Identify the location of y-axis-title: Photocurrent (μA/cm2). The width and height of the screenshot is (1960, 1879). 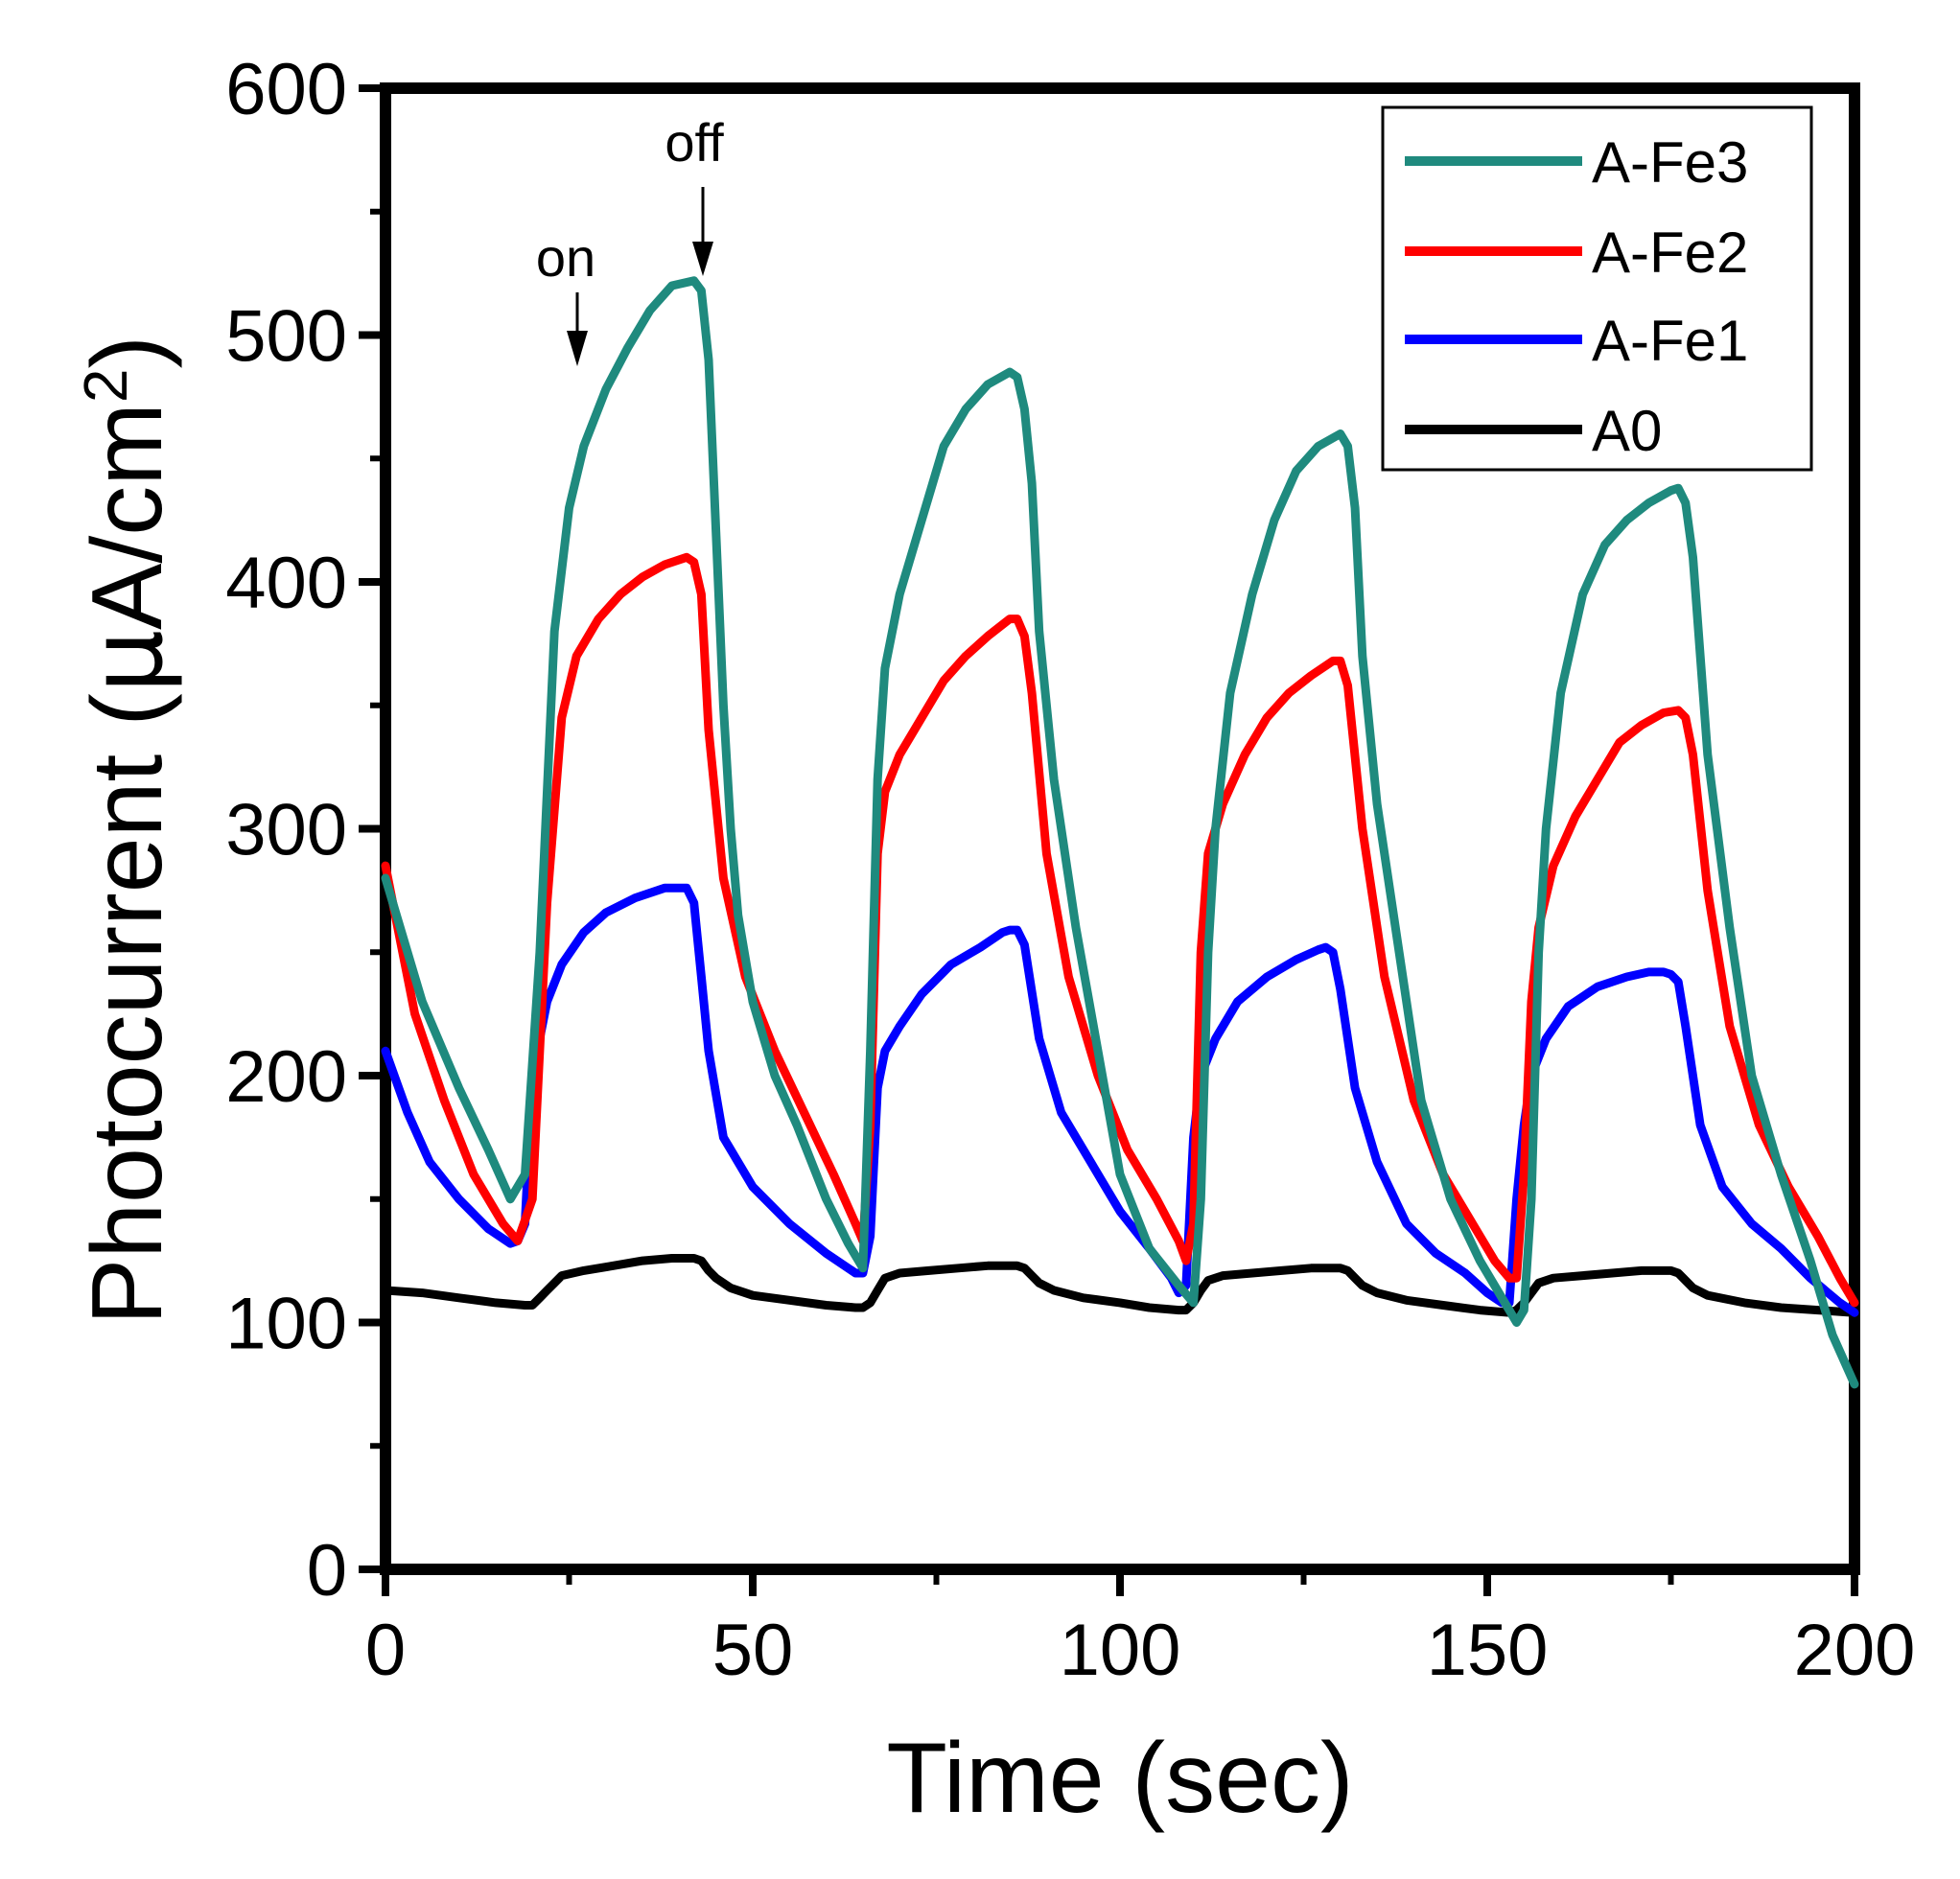
(126, 830).